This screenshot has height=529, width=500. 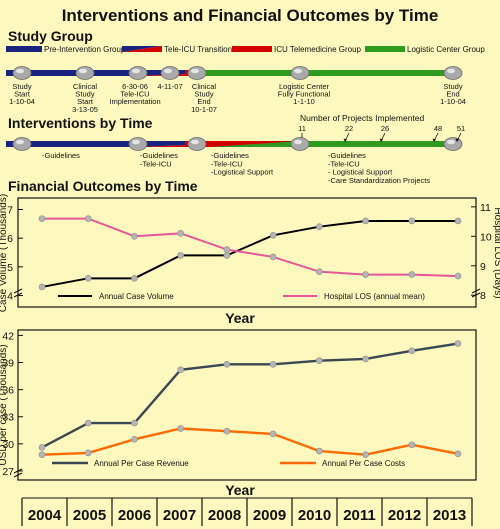 I want to click on legend-label: Tele-ICU Transition, so click(x=198, y=49).